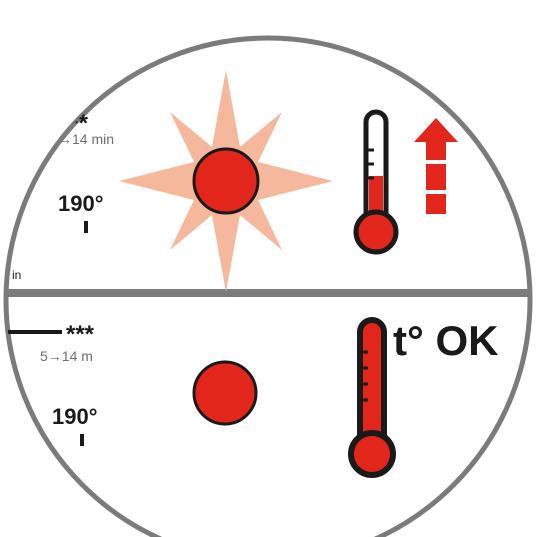  What do you see at coordinates (86, 227) in the screenshot?
I see `top-temp-tick` at bounding box center [86, 227].